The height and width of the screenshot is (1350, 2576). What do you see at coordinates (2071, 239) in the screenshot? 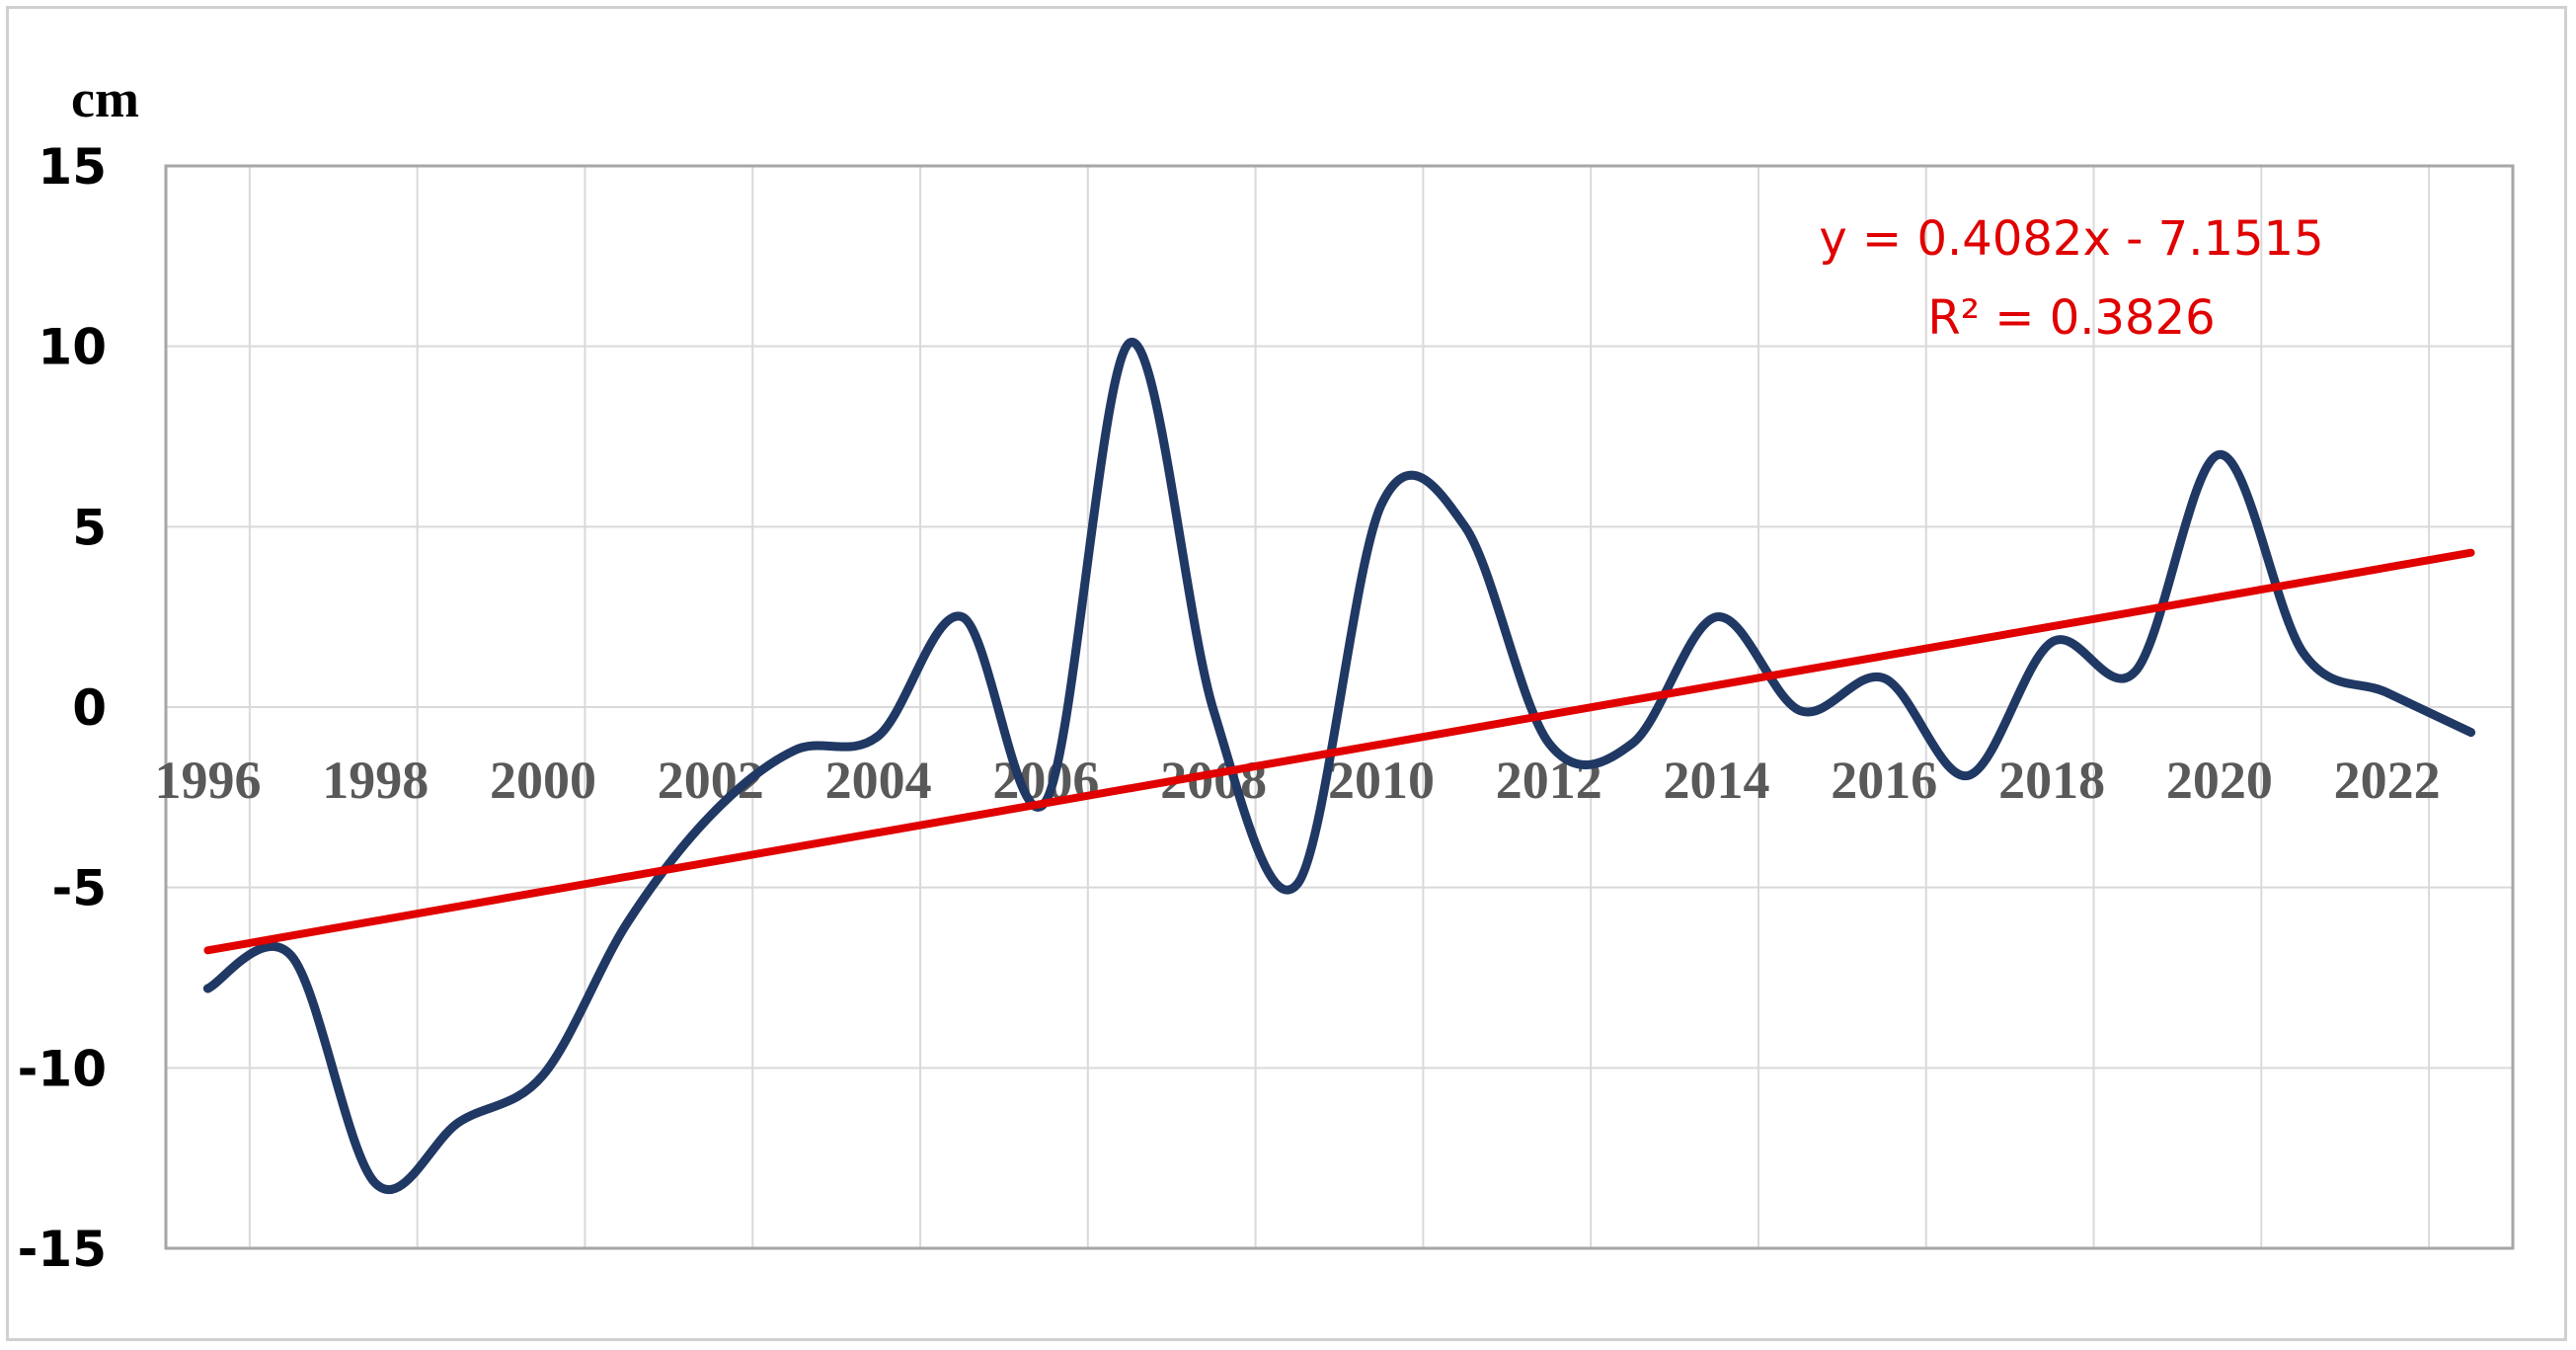
I see `trendline-equation: y = 0.4082x - 7.1515` at bounding box center [2071, 239].